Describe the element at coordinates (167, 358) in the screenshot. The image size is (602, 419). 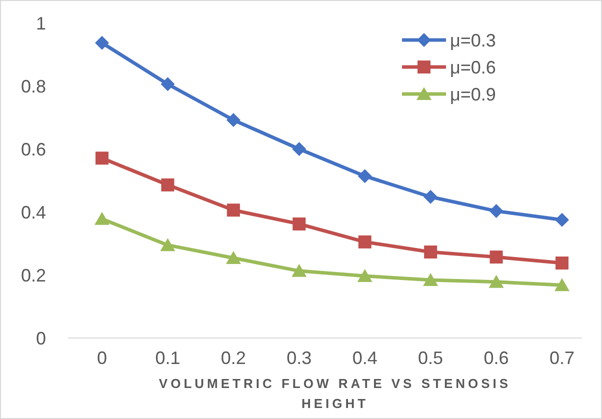
I see `x-tick-label: 0.1` at that location.